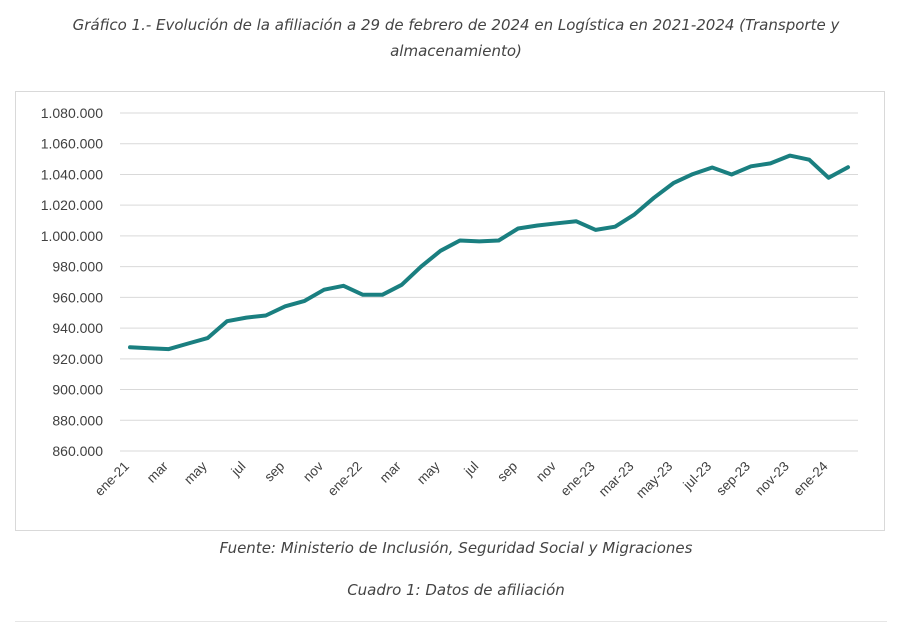  What do you see at coordinates (77, 328) in the screenshot?
I see `y-tick-label: 940.000` at bounding box center [77, 328].